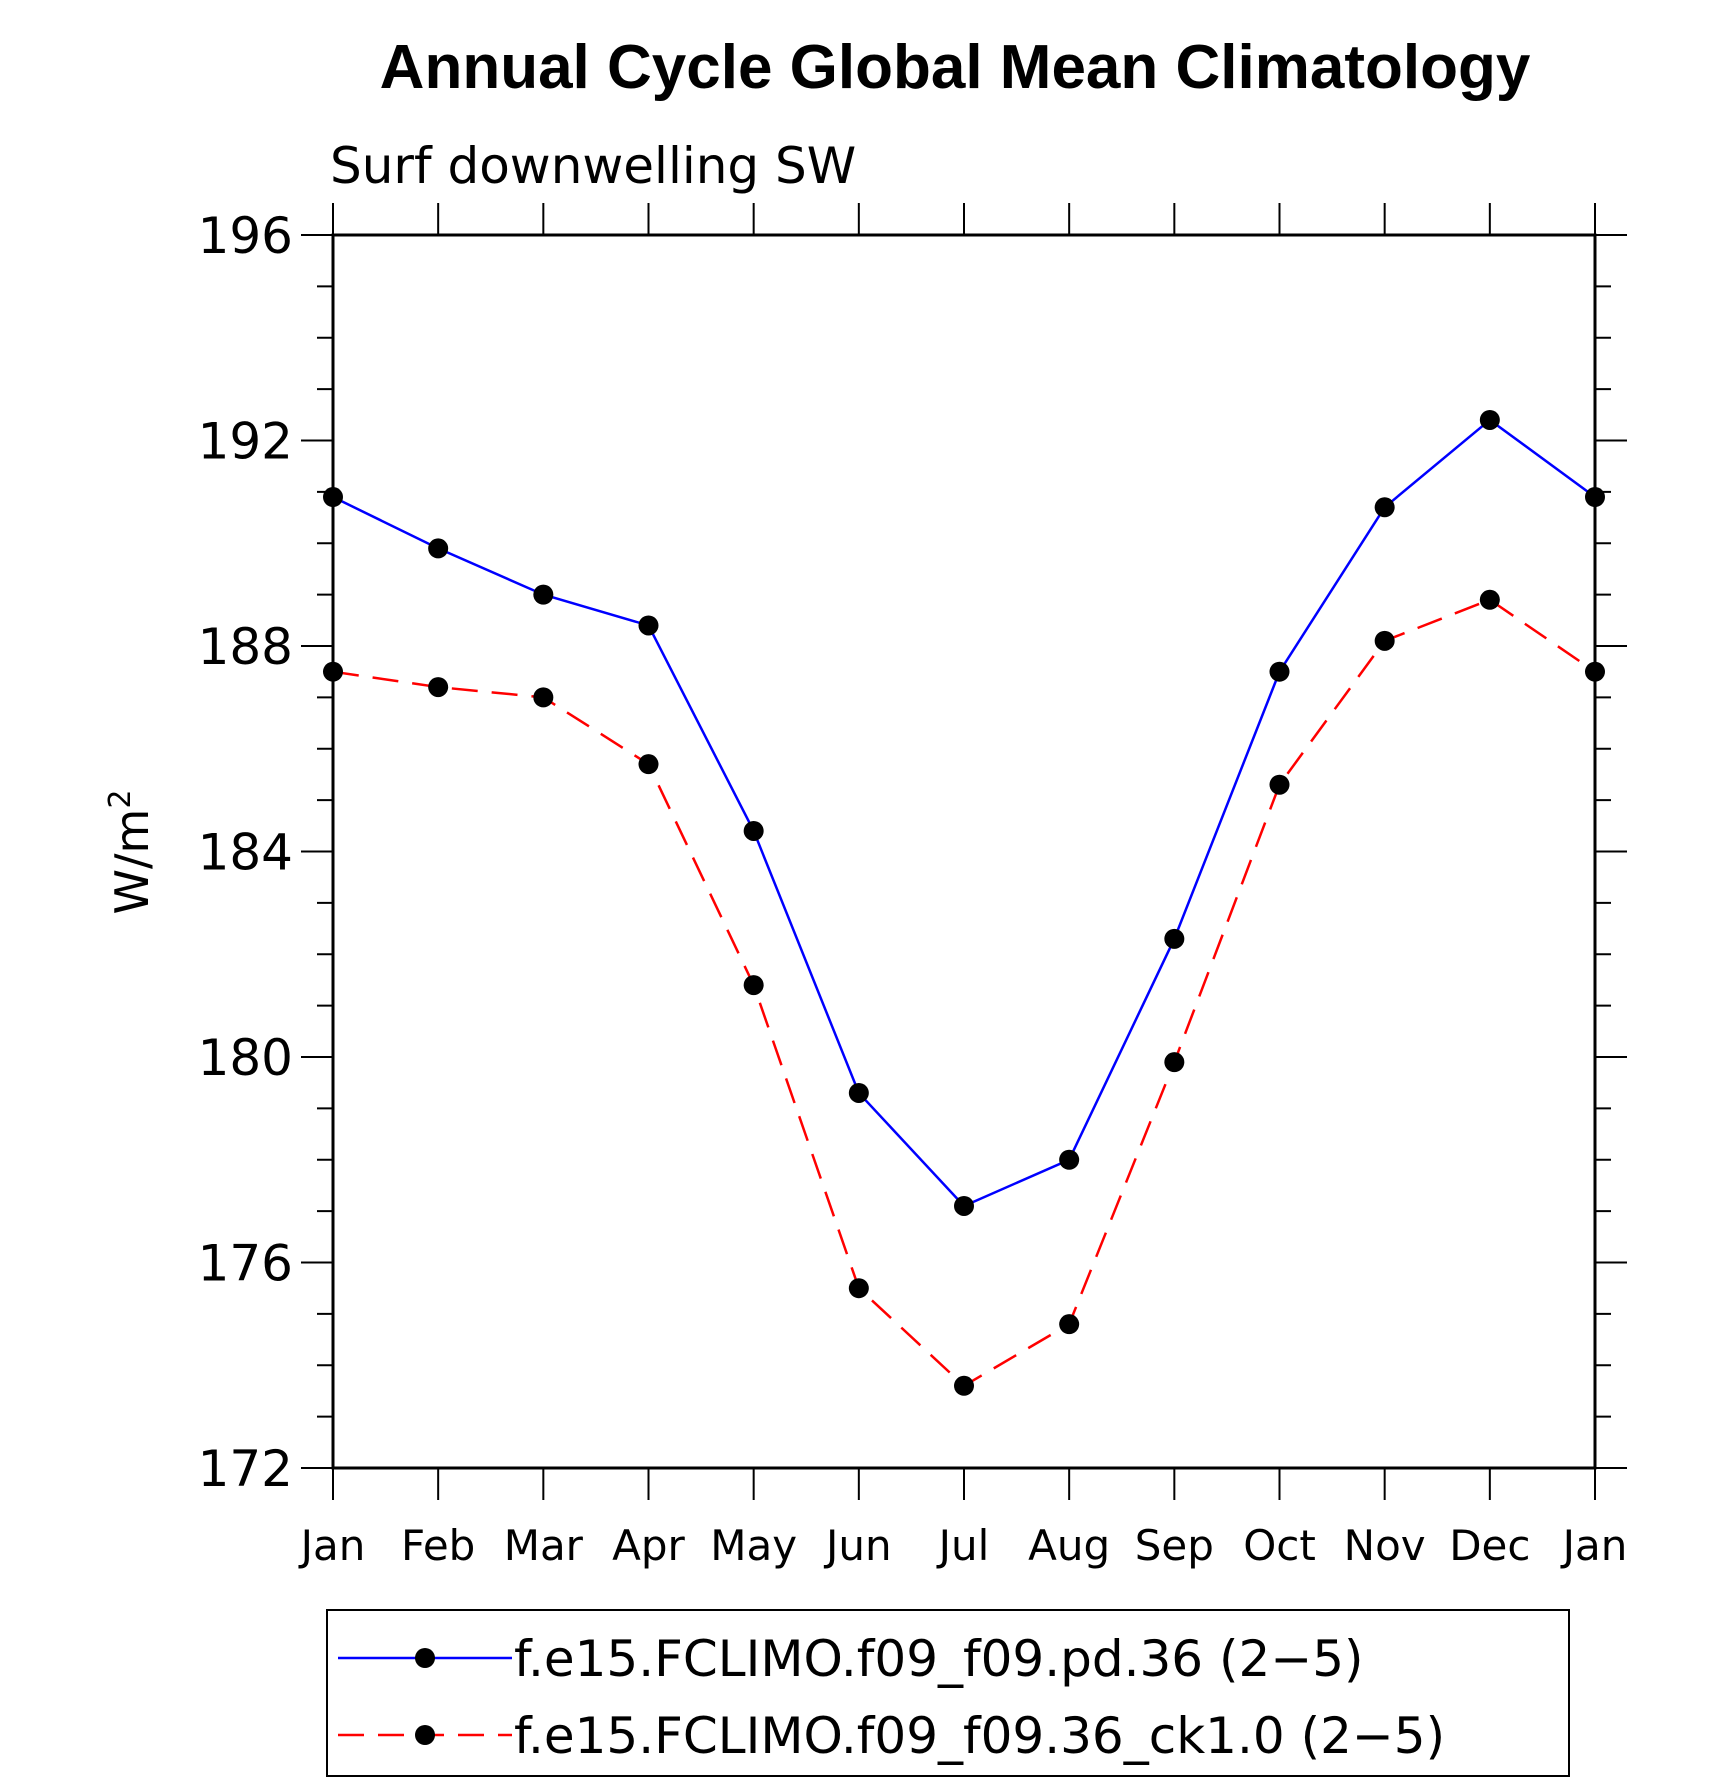 The width and height of the screenshot is (1710, 1784). I want to click on legend-box, so click(948, 1693).